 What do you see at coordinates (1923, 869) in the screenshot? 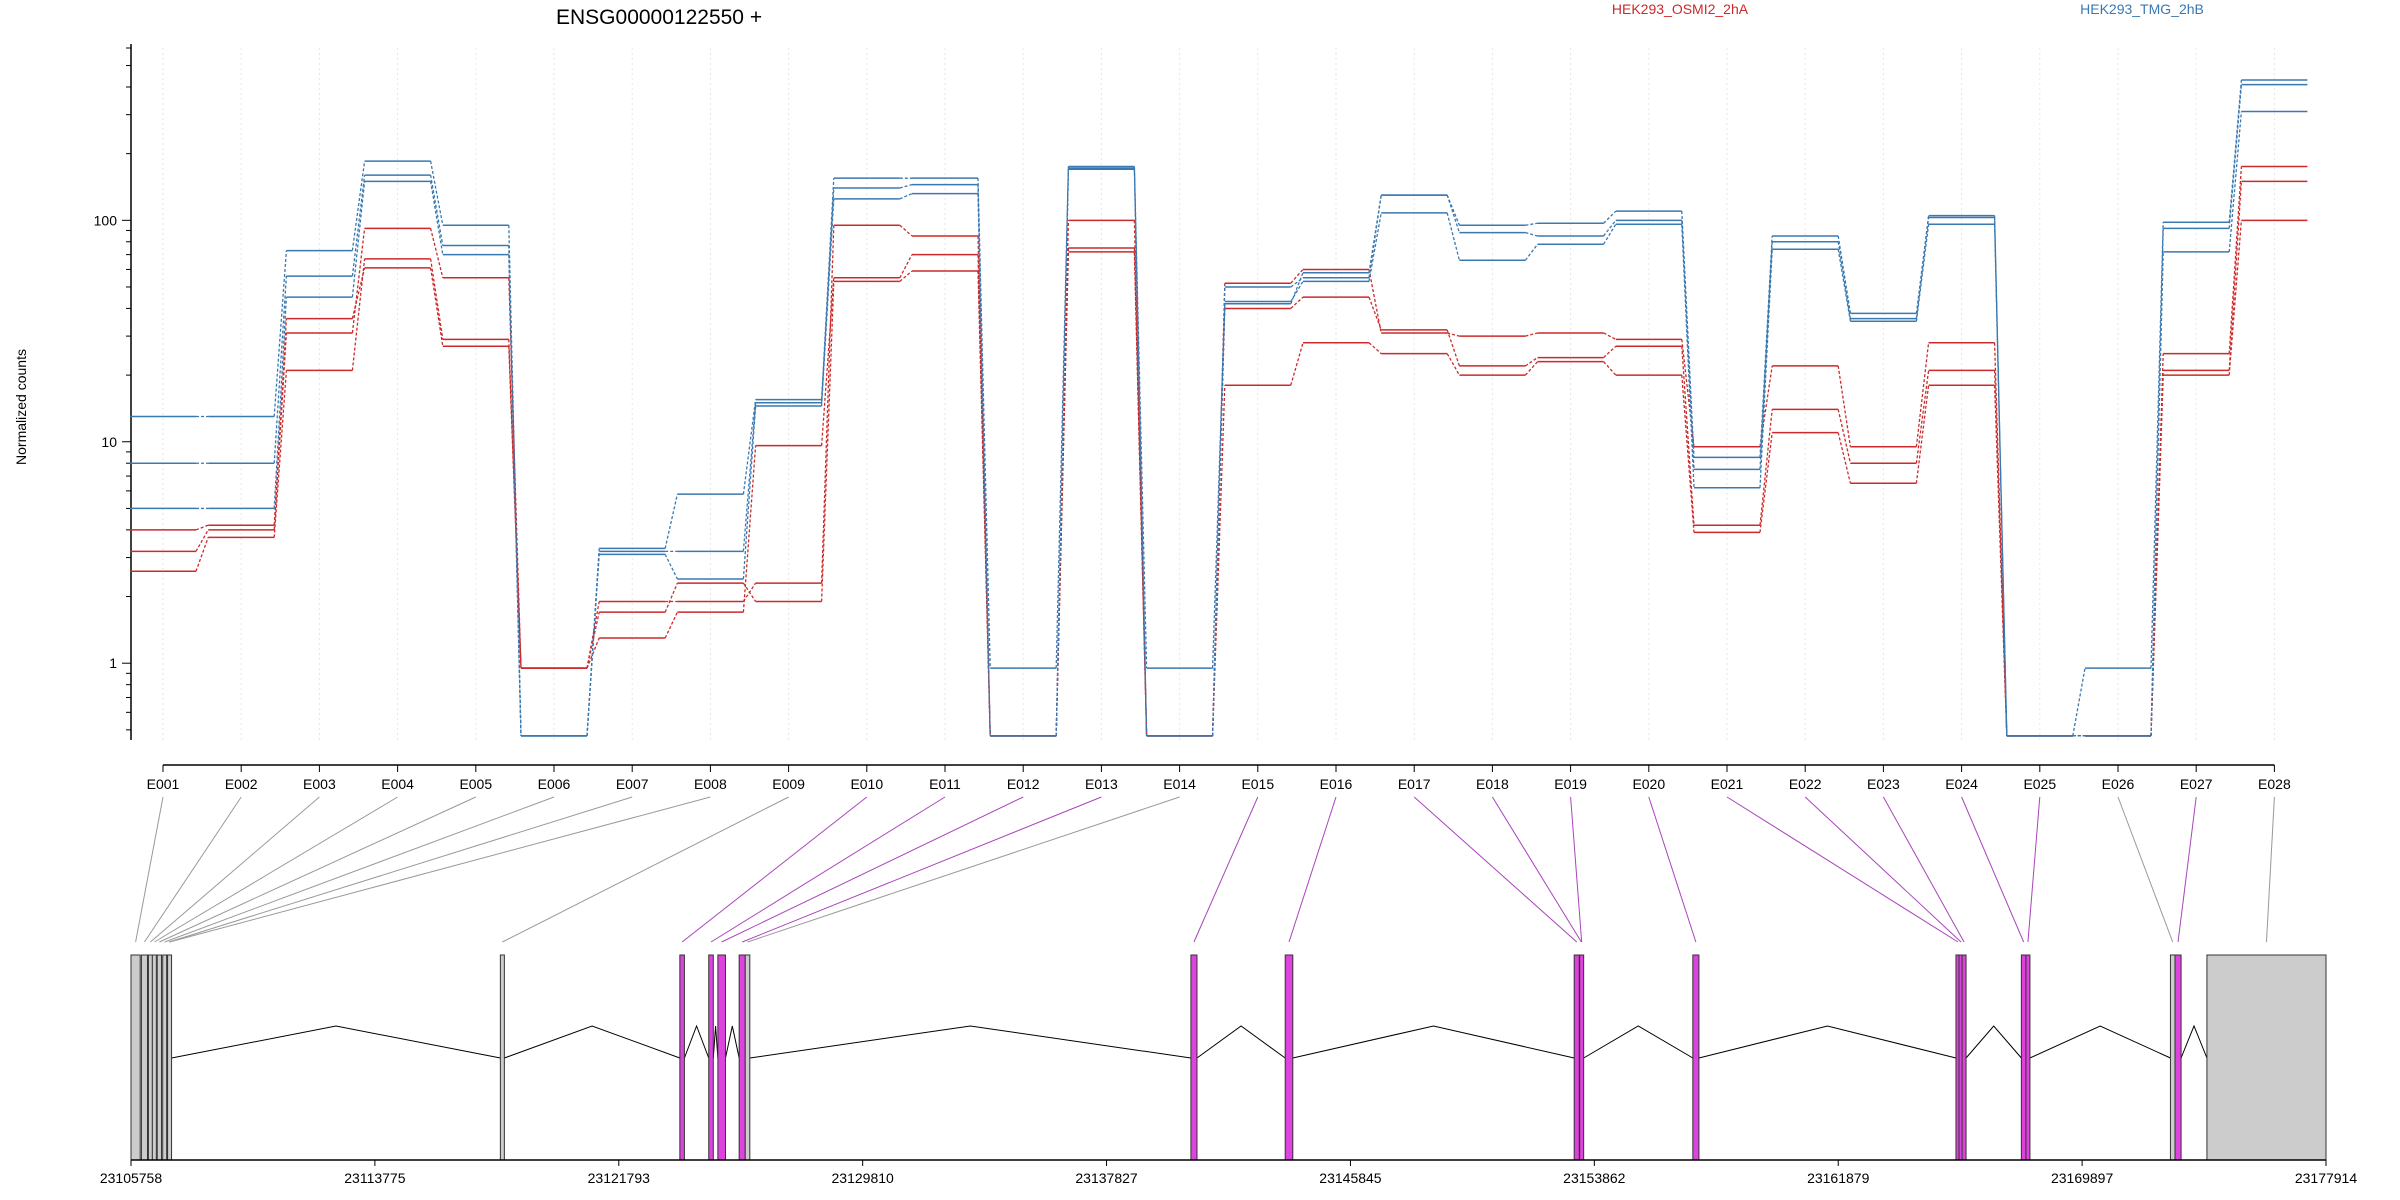
I see `link-line-e023` at bounding box center [1923, 869].